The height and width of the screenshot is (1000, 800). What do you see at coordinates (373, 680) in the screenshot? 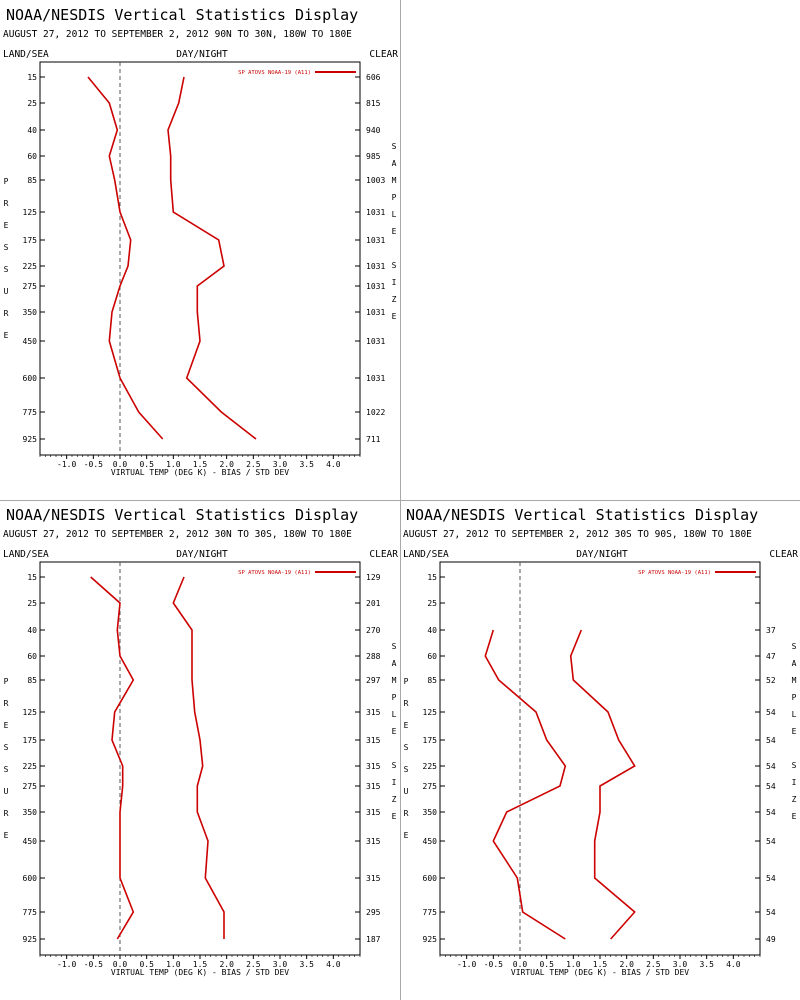
I see `sample-size-label: 297` at bounding box center [373, 680].